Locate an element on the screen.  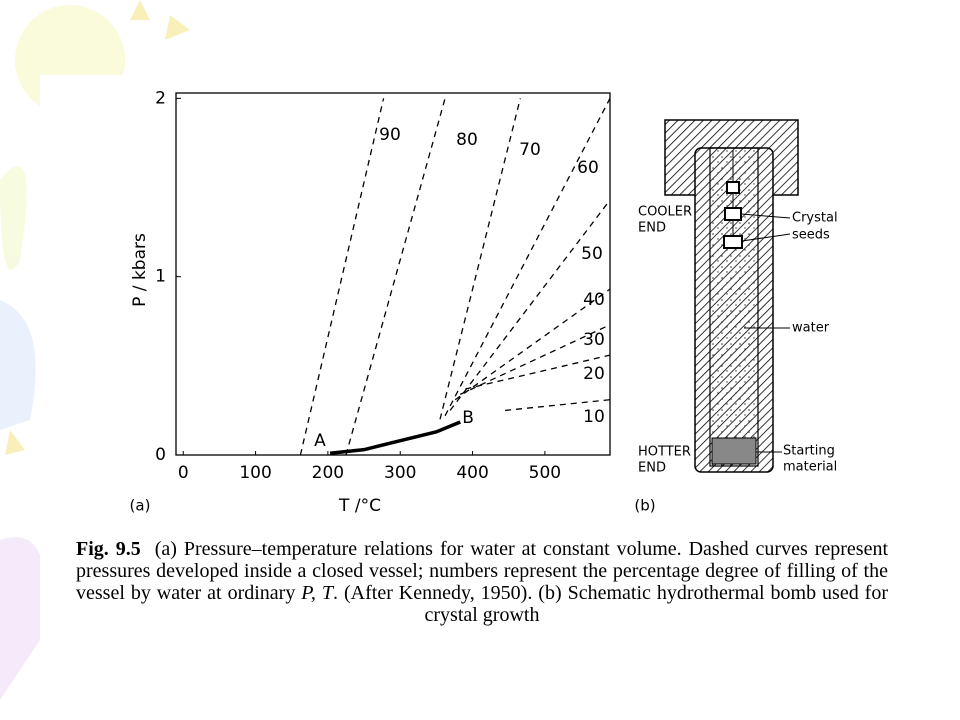
series-label: 90 is located at coordinates (390, 135).